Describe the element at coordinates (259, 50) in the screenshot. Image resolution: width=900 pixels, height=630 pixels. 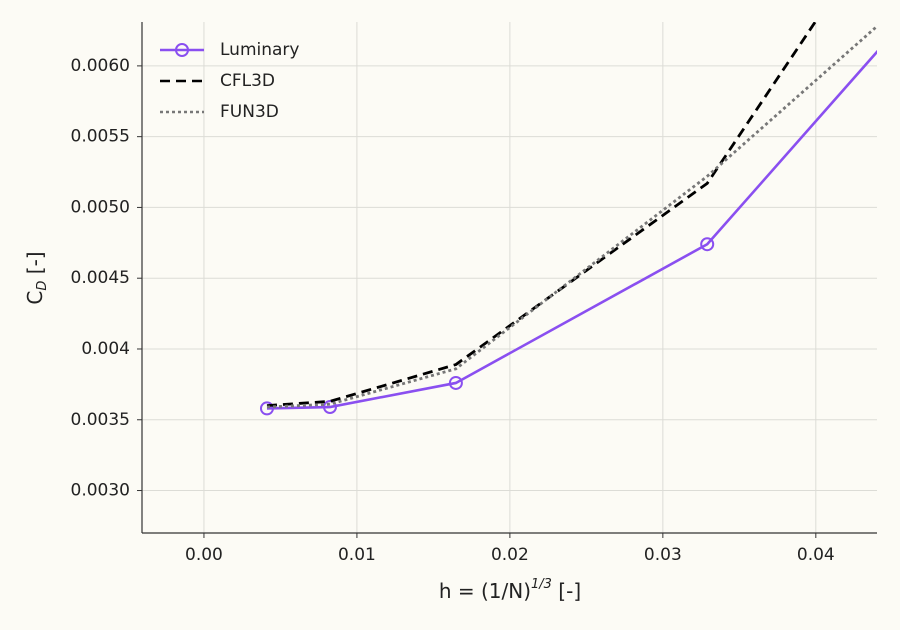
I see `legend-label: Luminary` at that location.